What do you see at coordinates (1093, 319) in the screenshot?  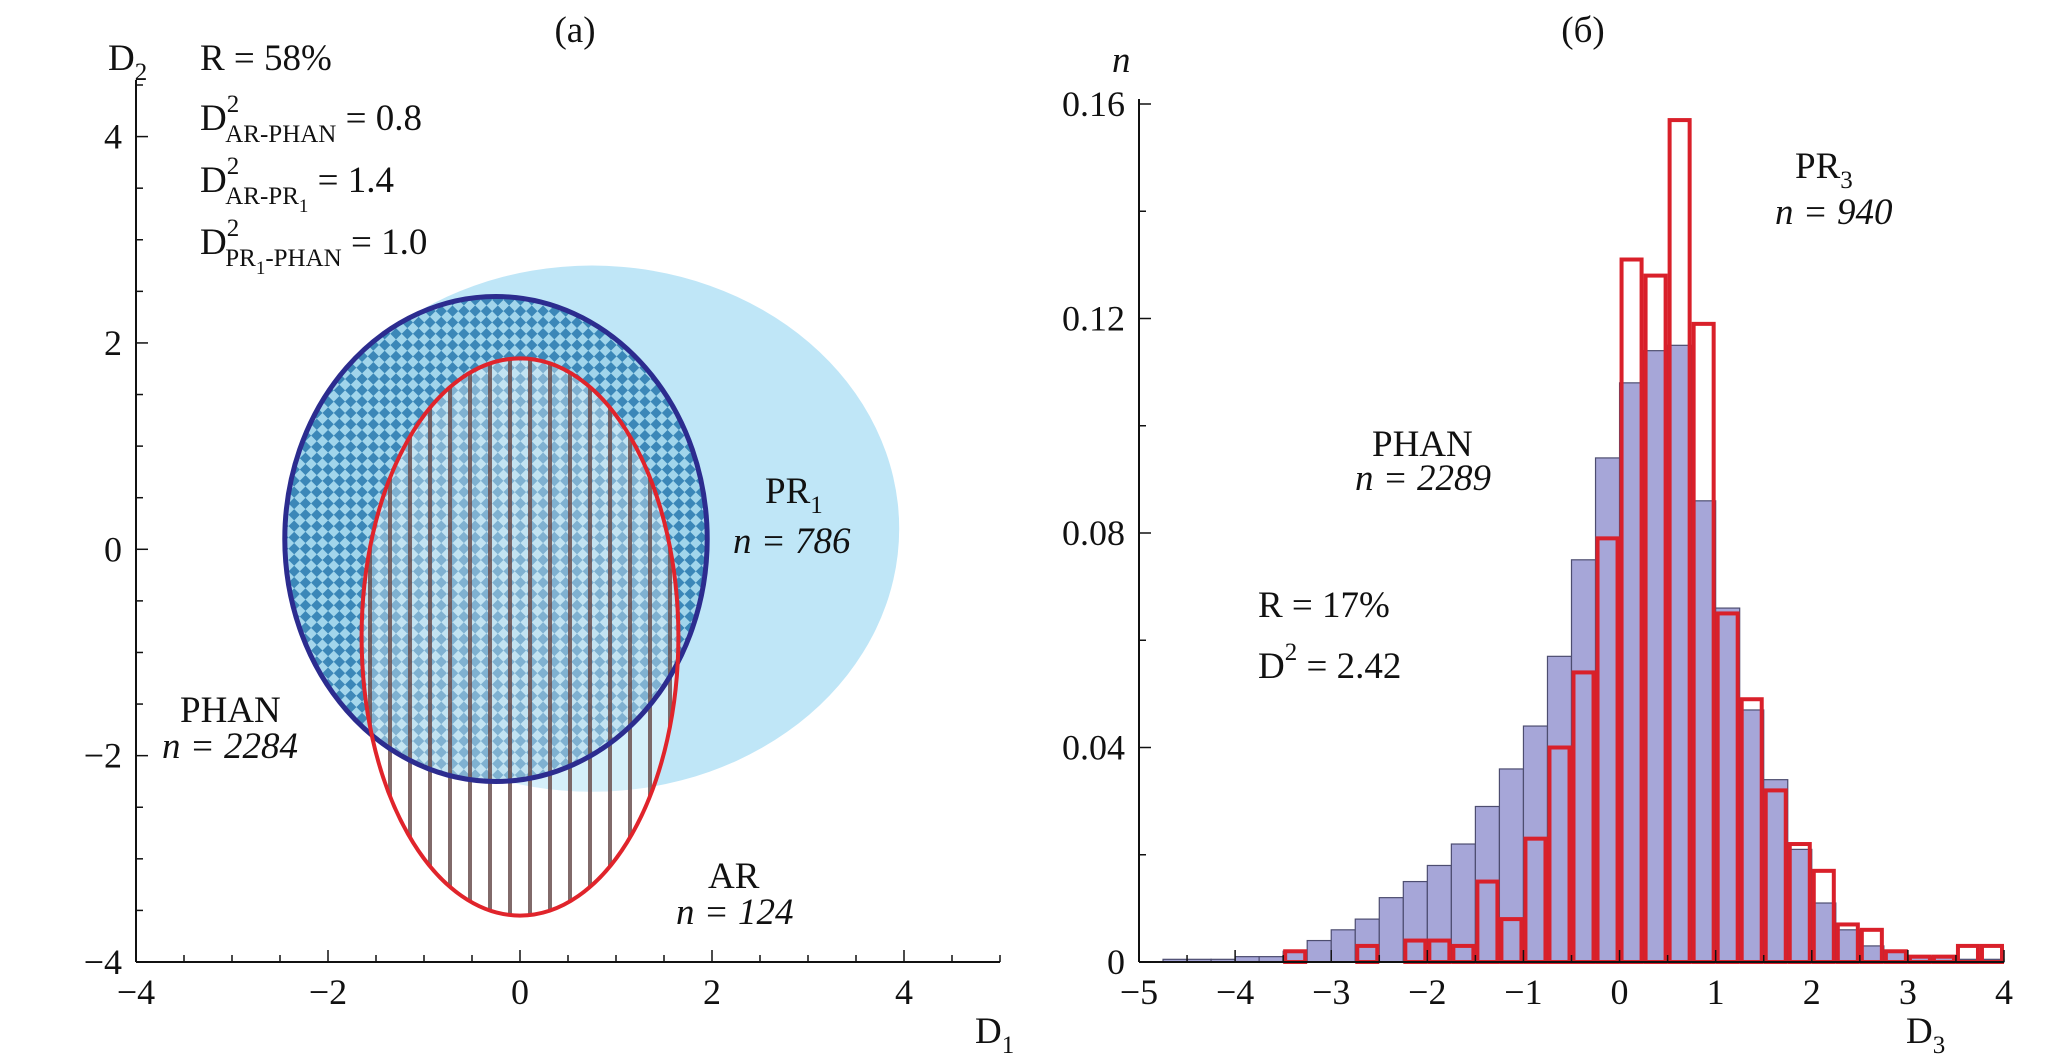 I see `panel-b-y-tick-label: 0.12` at bounding box center [1093, 319].